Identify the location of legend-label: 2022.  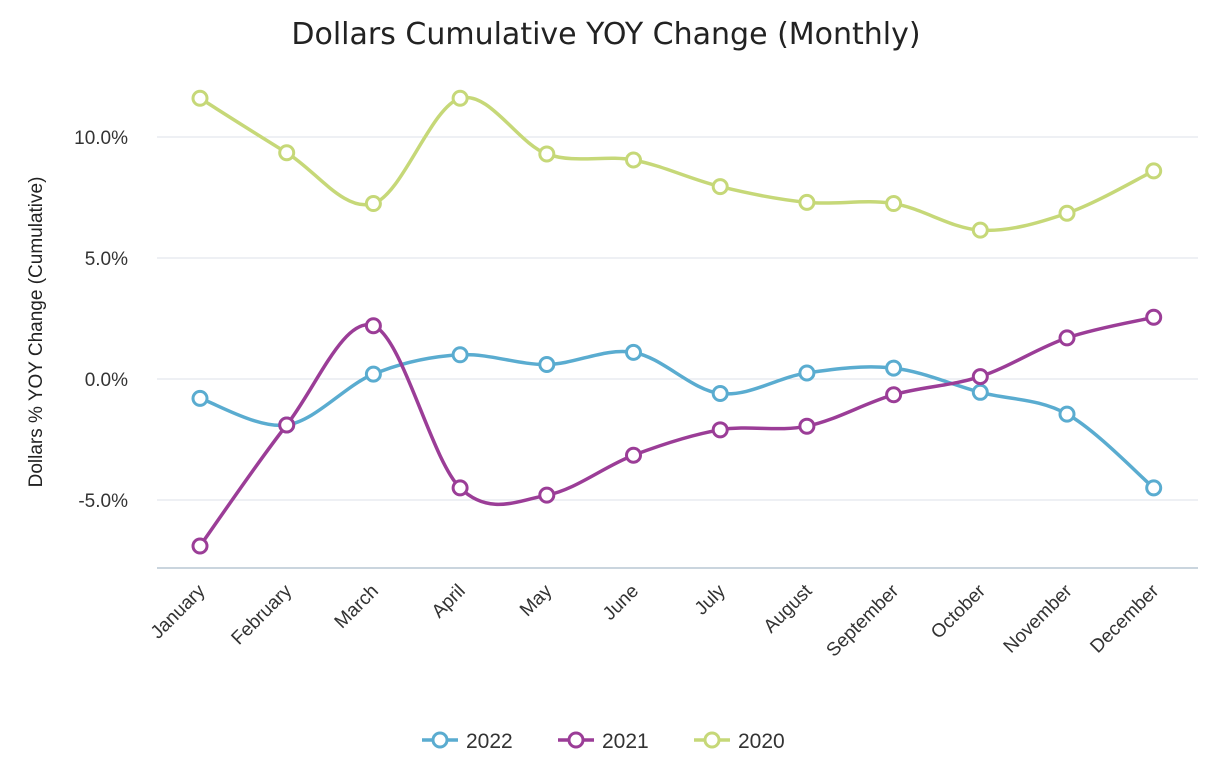
(489, 741).